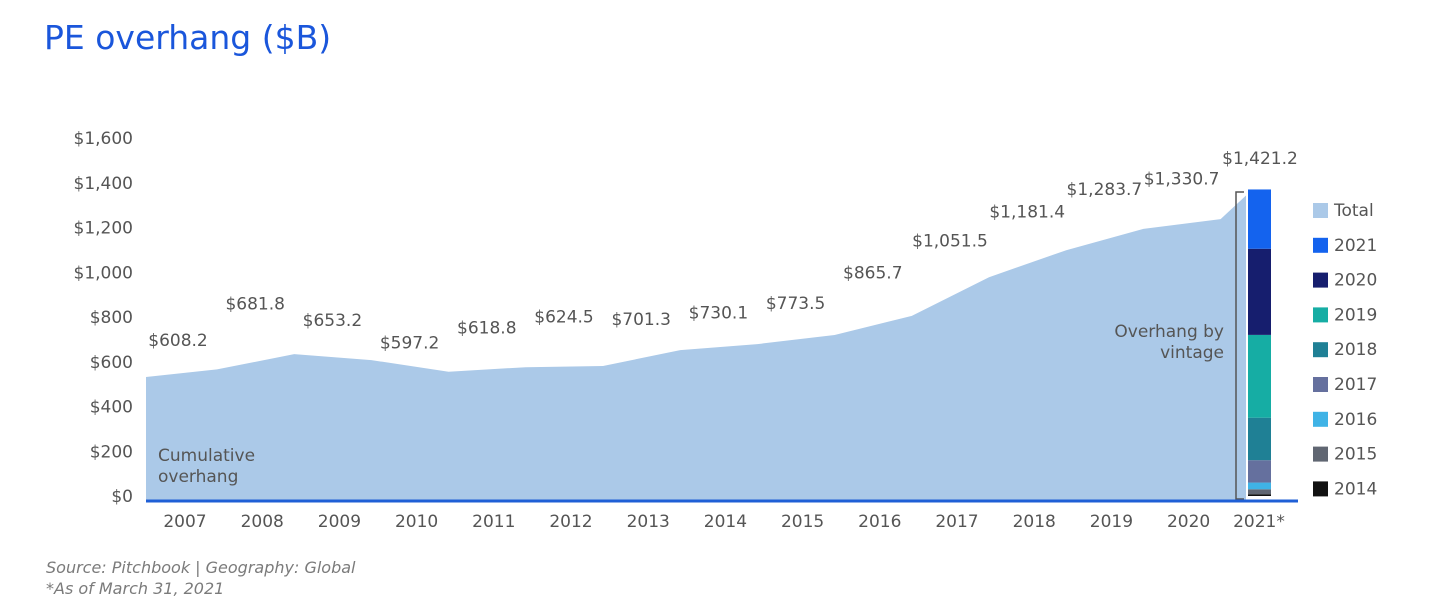  I want to click on chart-title: PE overhang ($B), so click(188, 37).